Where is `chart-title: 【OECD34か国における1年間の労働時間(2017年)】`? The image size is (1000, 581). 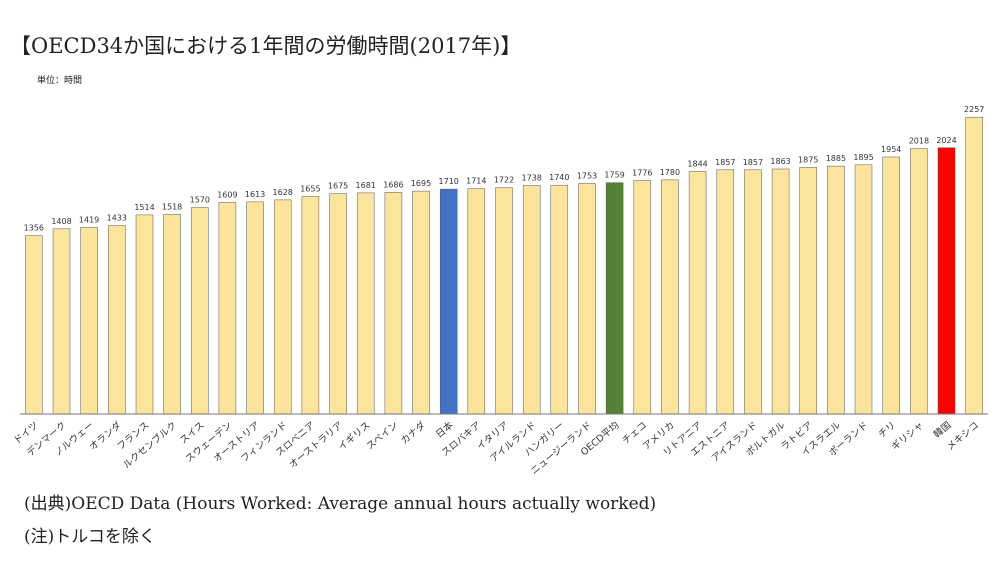
chart-title: 【OECD34か国における1年間の労働時間(2017年)】 is located at coordinates (266, 46).